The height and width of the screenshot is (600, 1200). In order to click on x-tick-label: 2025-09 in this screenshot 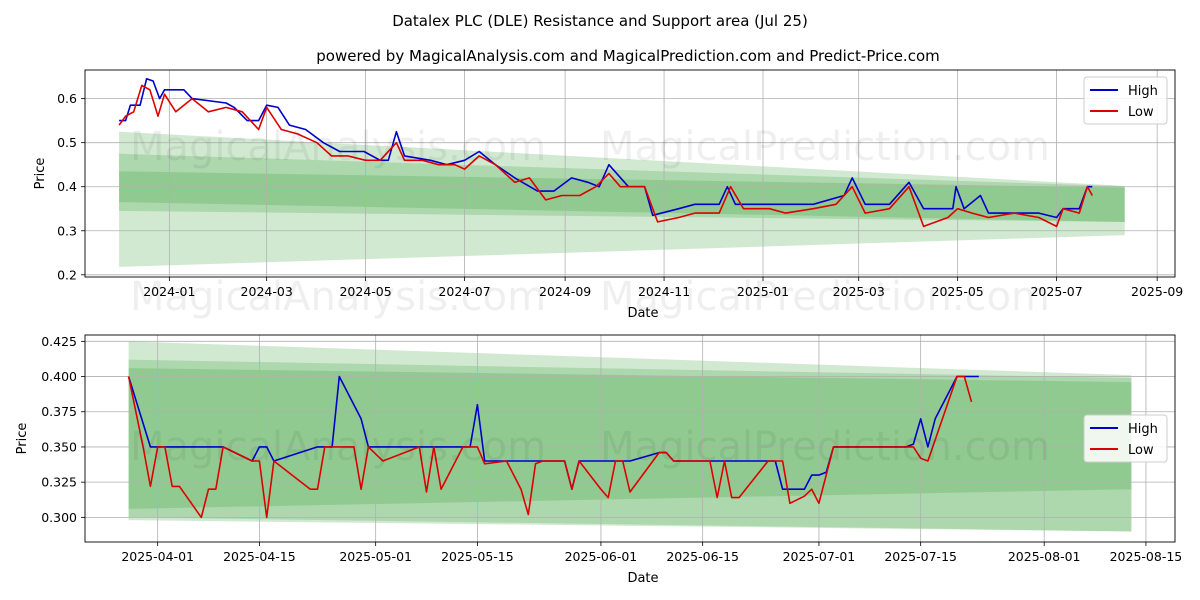, I will do `click(1157, 291)`.